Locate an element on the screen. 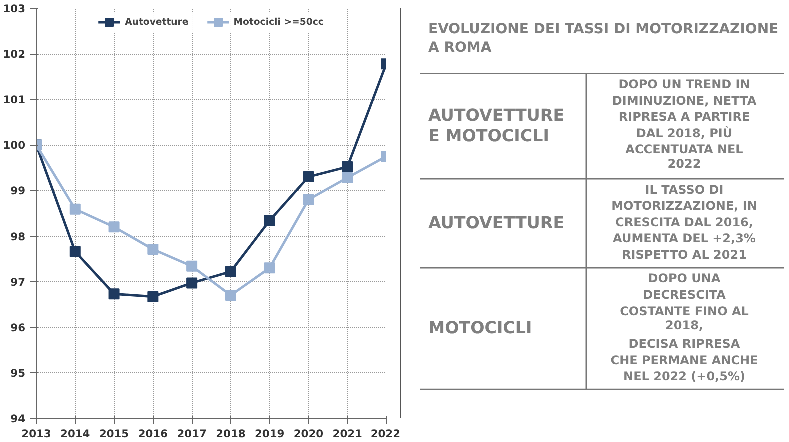  x-tick-label: 2017 is located at coordinates (192, 434).